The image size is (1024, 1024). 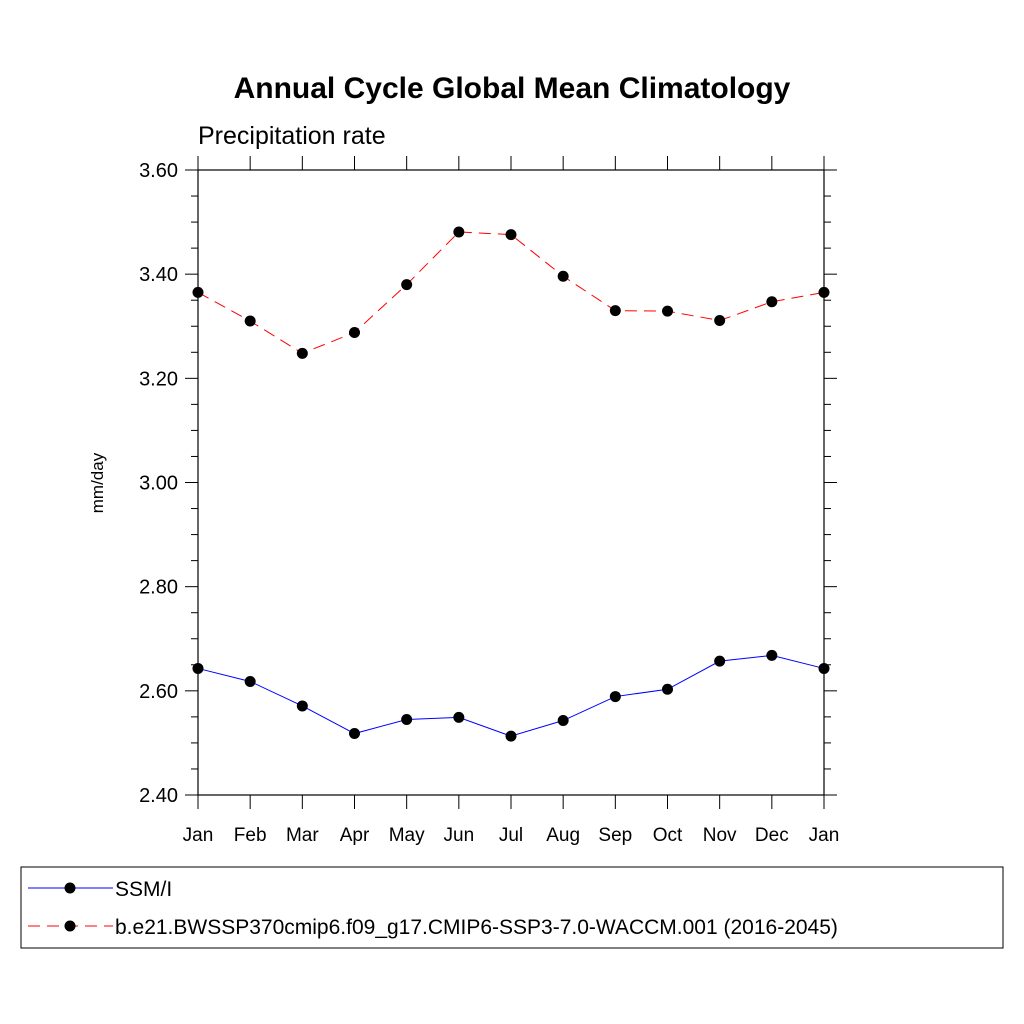 What do you see at coordinates (407, 835) in the screenshot?
I see `x-tick-label: May` at bounding box center [407, 835].